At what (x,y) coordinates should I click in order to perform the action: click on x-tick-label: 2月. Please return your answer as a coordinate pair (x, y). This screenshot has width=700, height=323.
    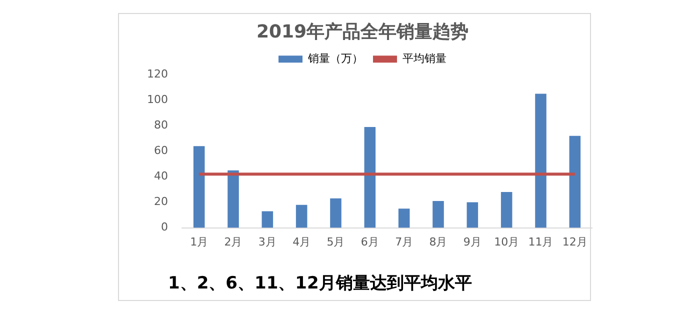
    Looking at the image, I should click on (233, 241).